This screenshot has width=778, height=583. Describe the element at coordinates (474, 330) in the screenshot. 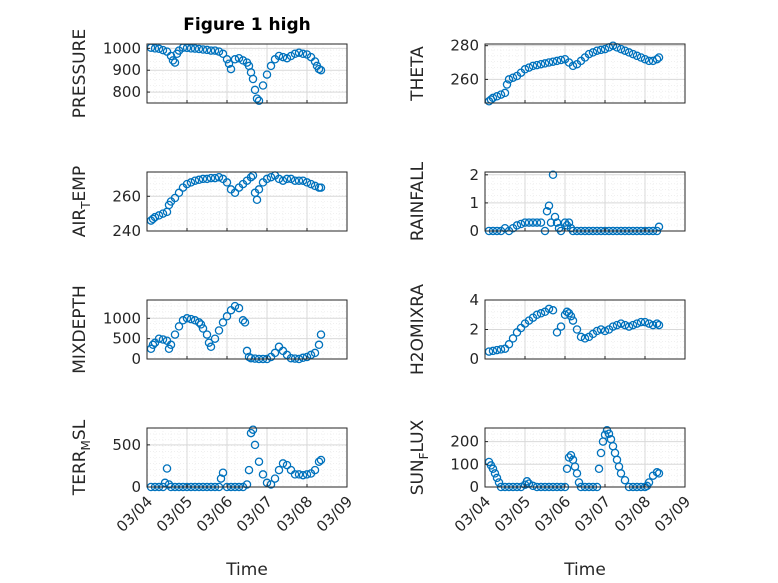

I see `y-tick-label: 2` at that location.